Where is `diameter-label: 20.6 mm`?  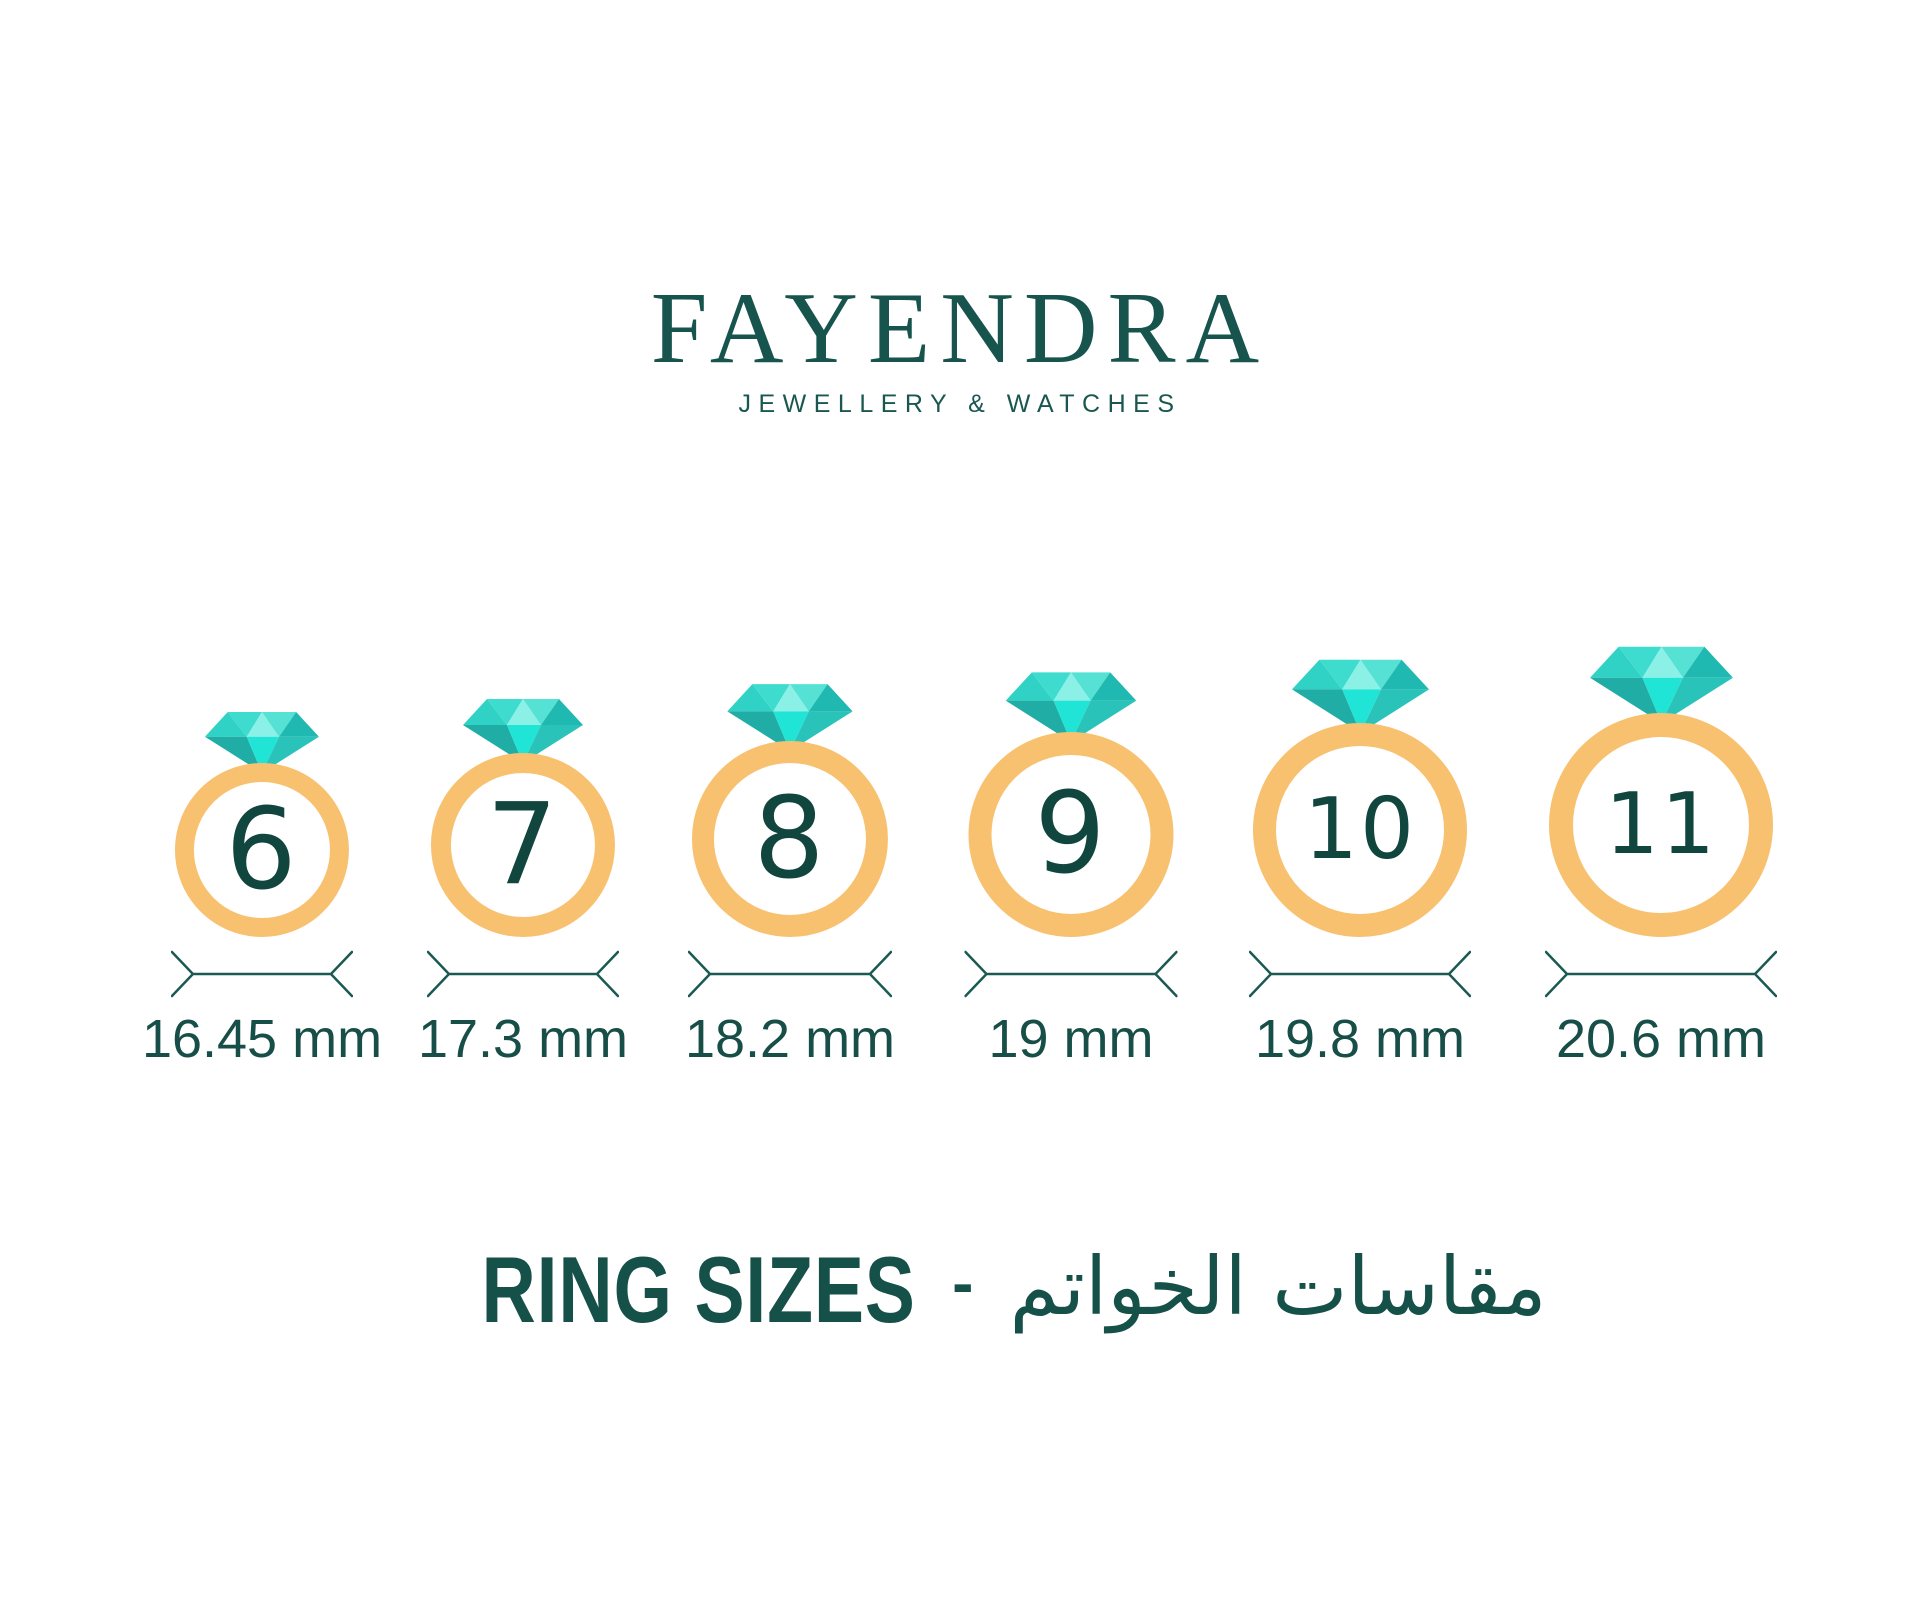 diameter-label: 20.6 mm is located at coordinates (1661, 1038).